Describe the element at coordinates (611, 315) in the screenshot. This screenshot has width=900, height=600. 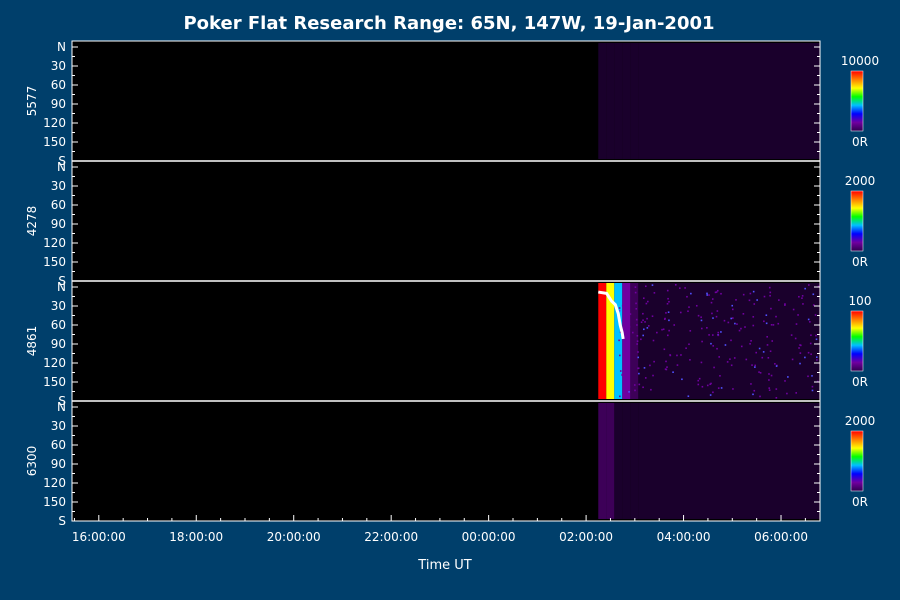
I see `overlay-trace` at that location.